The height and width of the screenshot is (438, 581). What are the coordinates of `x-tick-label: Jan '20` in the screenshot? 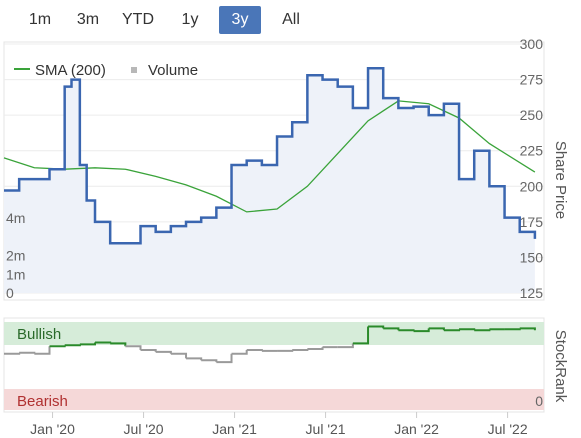 It's located at (52, 429).